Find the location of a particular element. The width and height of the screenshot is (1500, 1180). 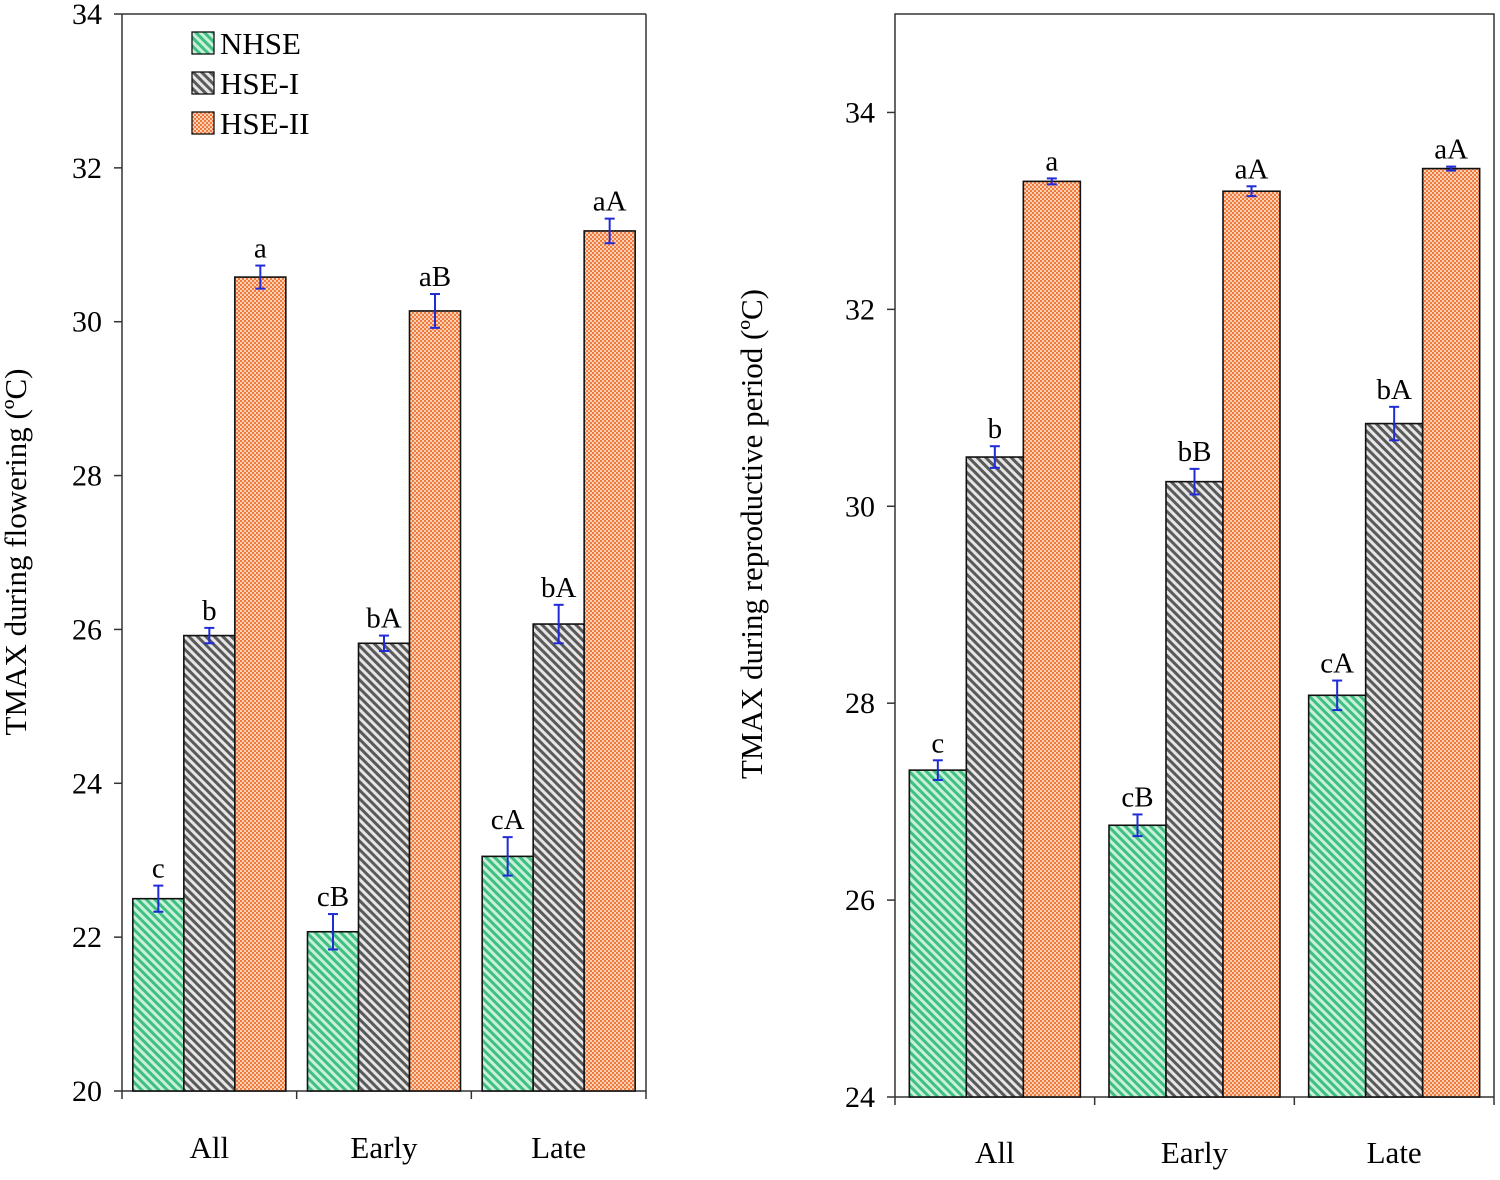

legend-label-hse-ii: HSE-II is located at coordinates (265, 123).